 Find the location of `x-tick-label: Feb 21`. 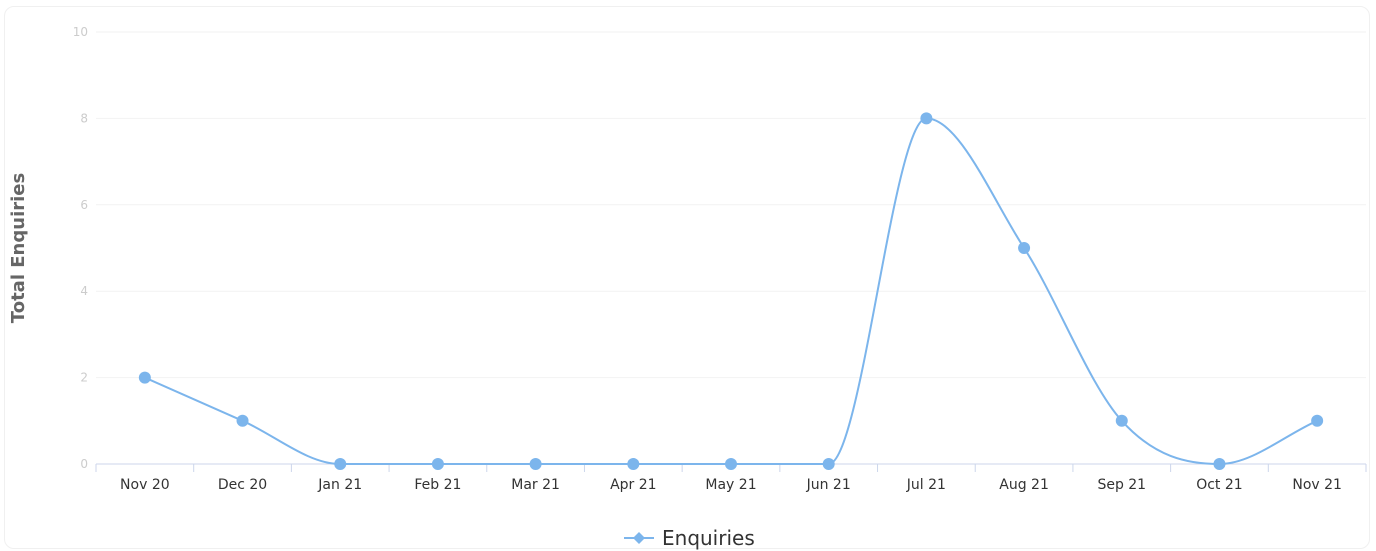

x-tick-label: Feb 21 is located at coordinates (437, 485).